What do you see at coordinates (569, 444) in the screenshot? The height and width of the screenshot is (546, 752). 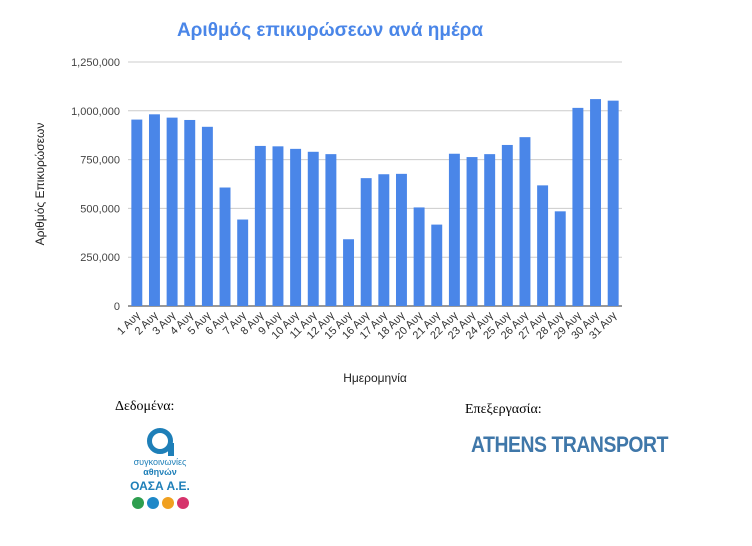 I see `athens-transport-logo: ATHENS TRANSPORT` at bounding box center [569, 444].